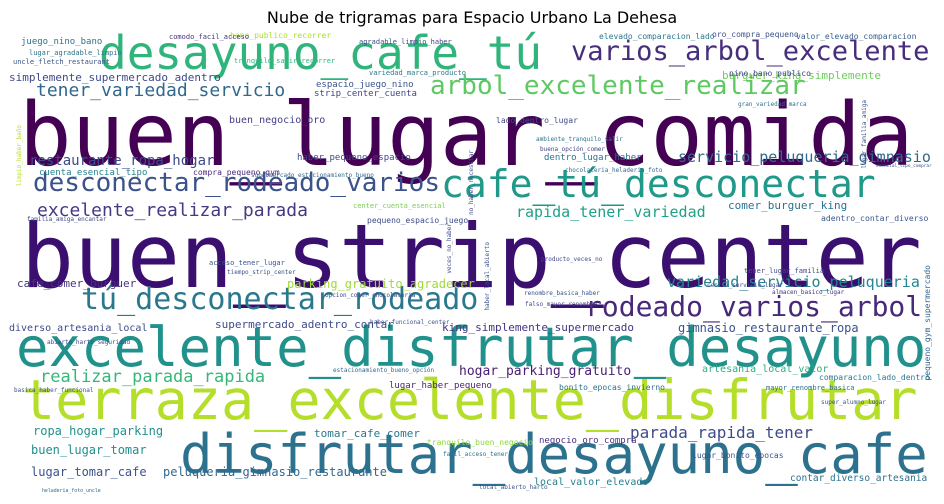 The width and height of the screenshot is (944, 504). What do you see at coordinates (770, 73) in the screenshot?
I see `cloud-word: nino_bano_publico` at bounding box center [770, 73].